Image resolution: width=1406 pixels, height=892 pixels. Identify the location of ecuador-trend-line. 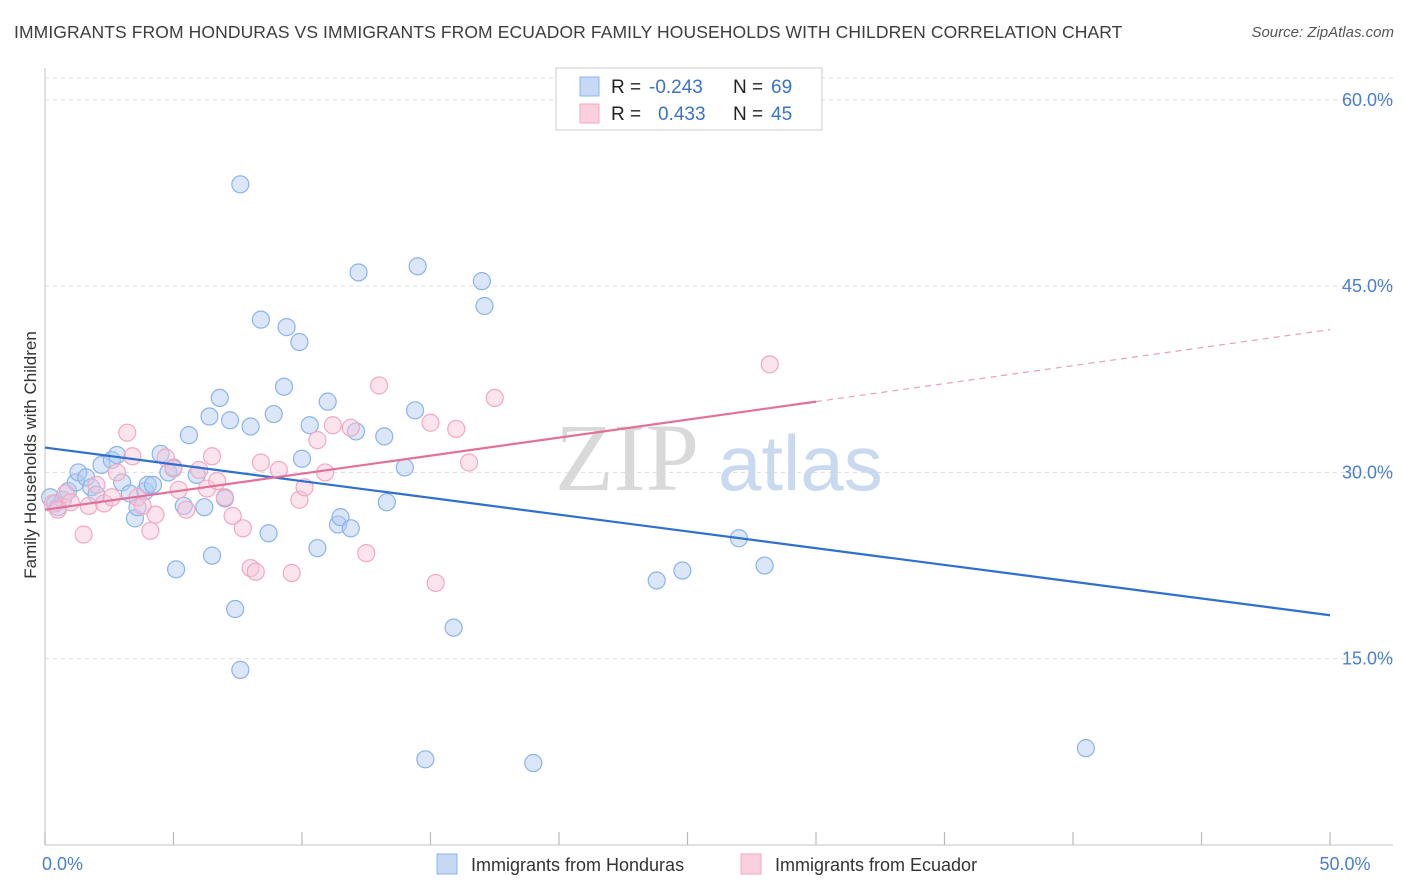
(430, 455).